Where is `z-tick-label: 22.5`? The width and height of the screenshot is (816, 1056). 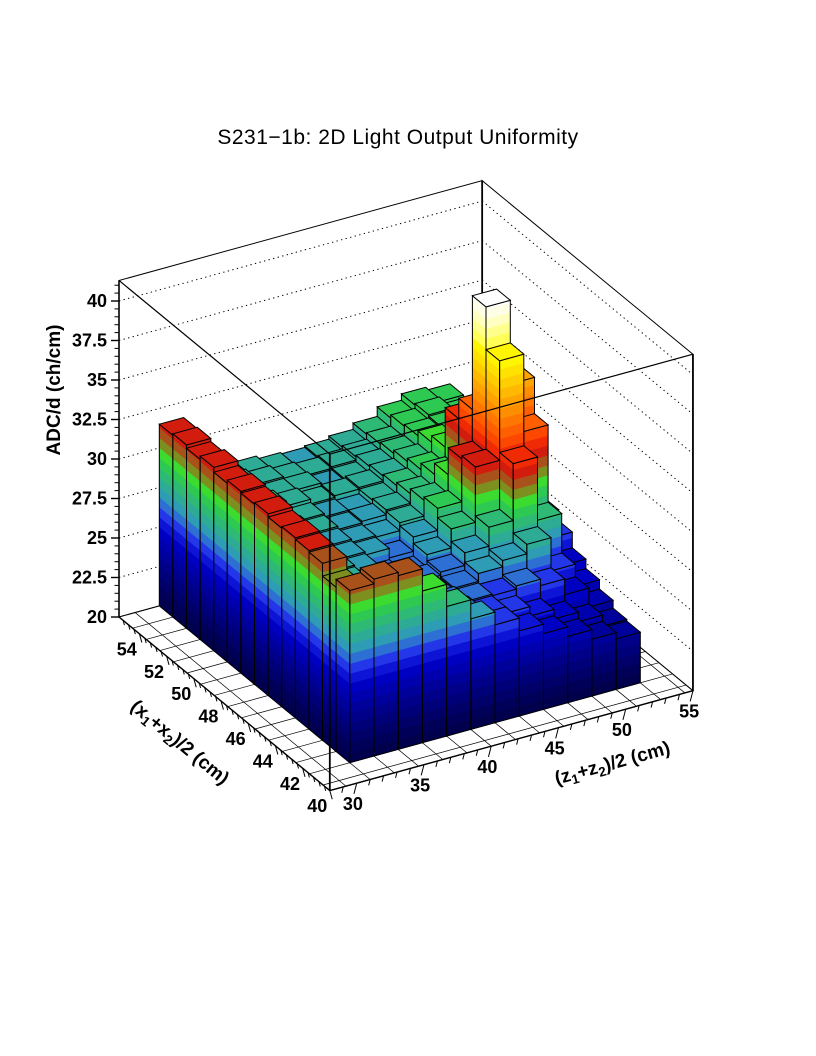 z-tick-label: 22.5 is located at coordinates (89, 578).